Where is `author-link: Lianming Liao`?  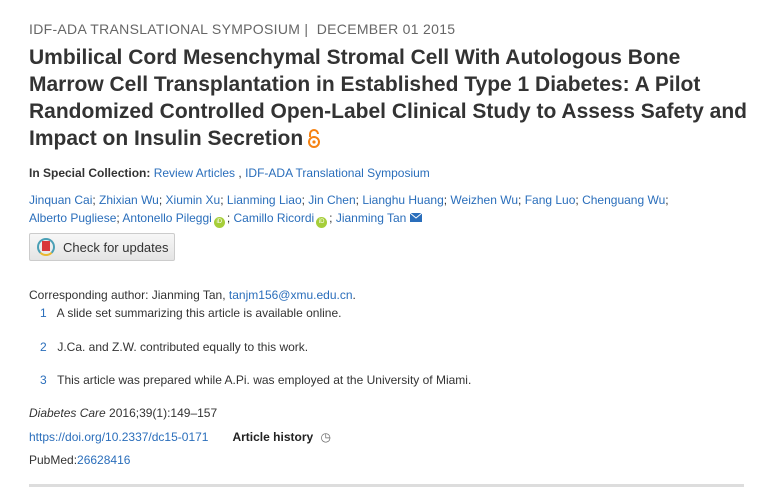 author-link: Lianming Liao is located at coordinates (264, 200).